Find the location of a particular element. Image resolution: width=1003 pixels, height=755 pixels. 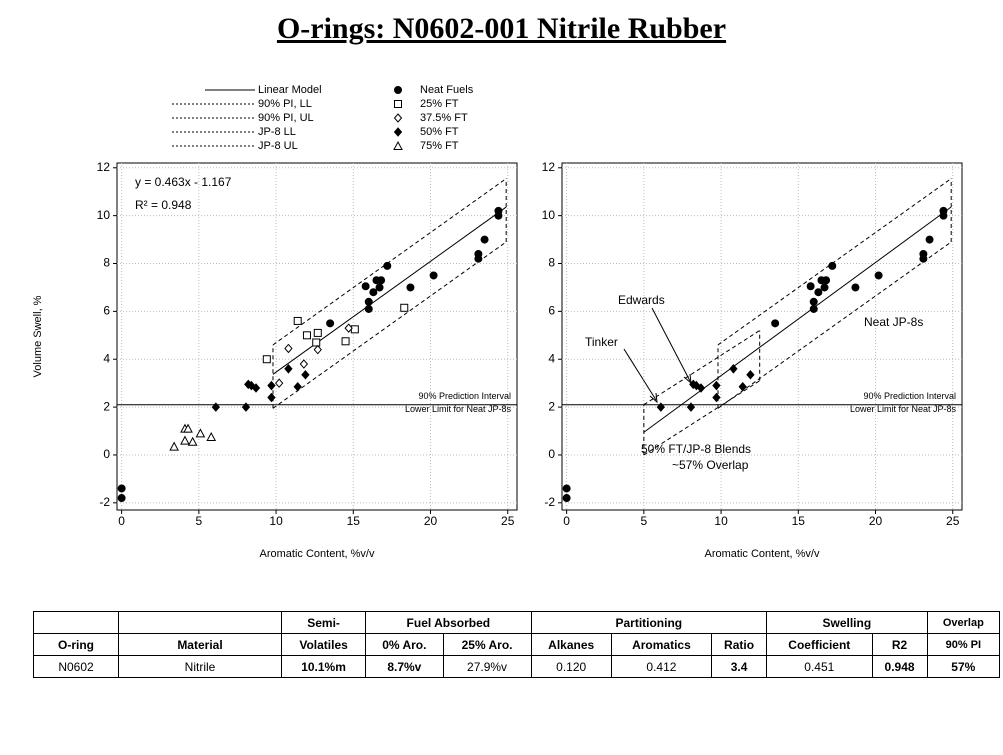

cell: 57% is located at coordinates (963, 666).